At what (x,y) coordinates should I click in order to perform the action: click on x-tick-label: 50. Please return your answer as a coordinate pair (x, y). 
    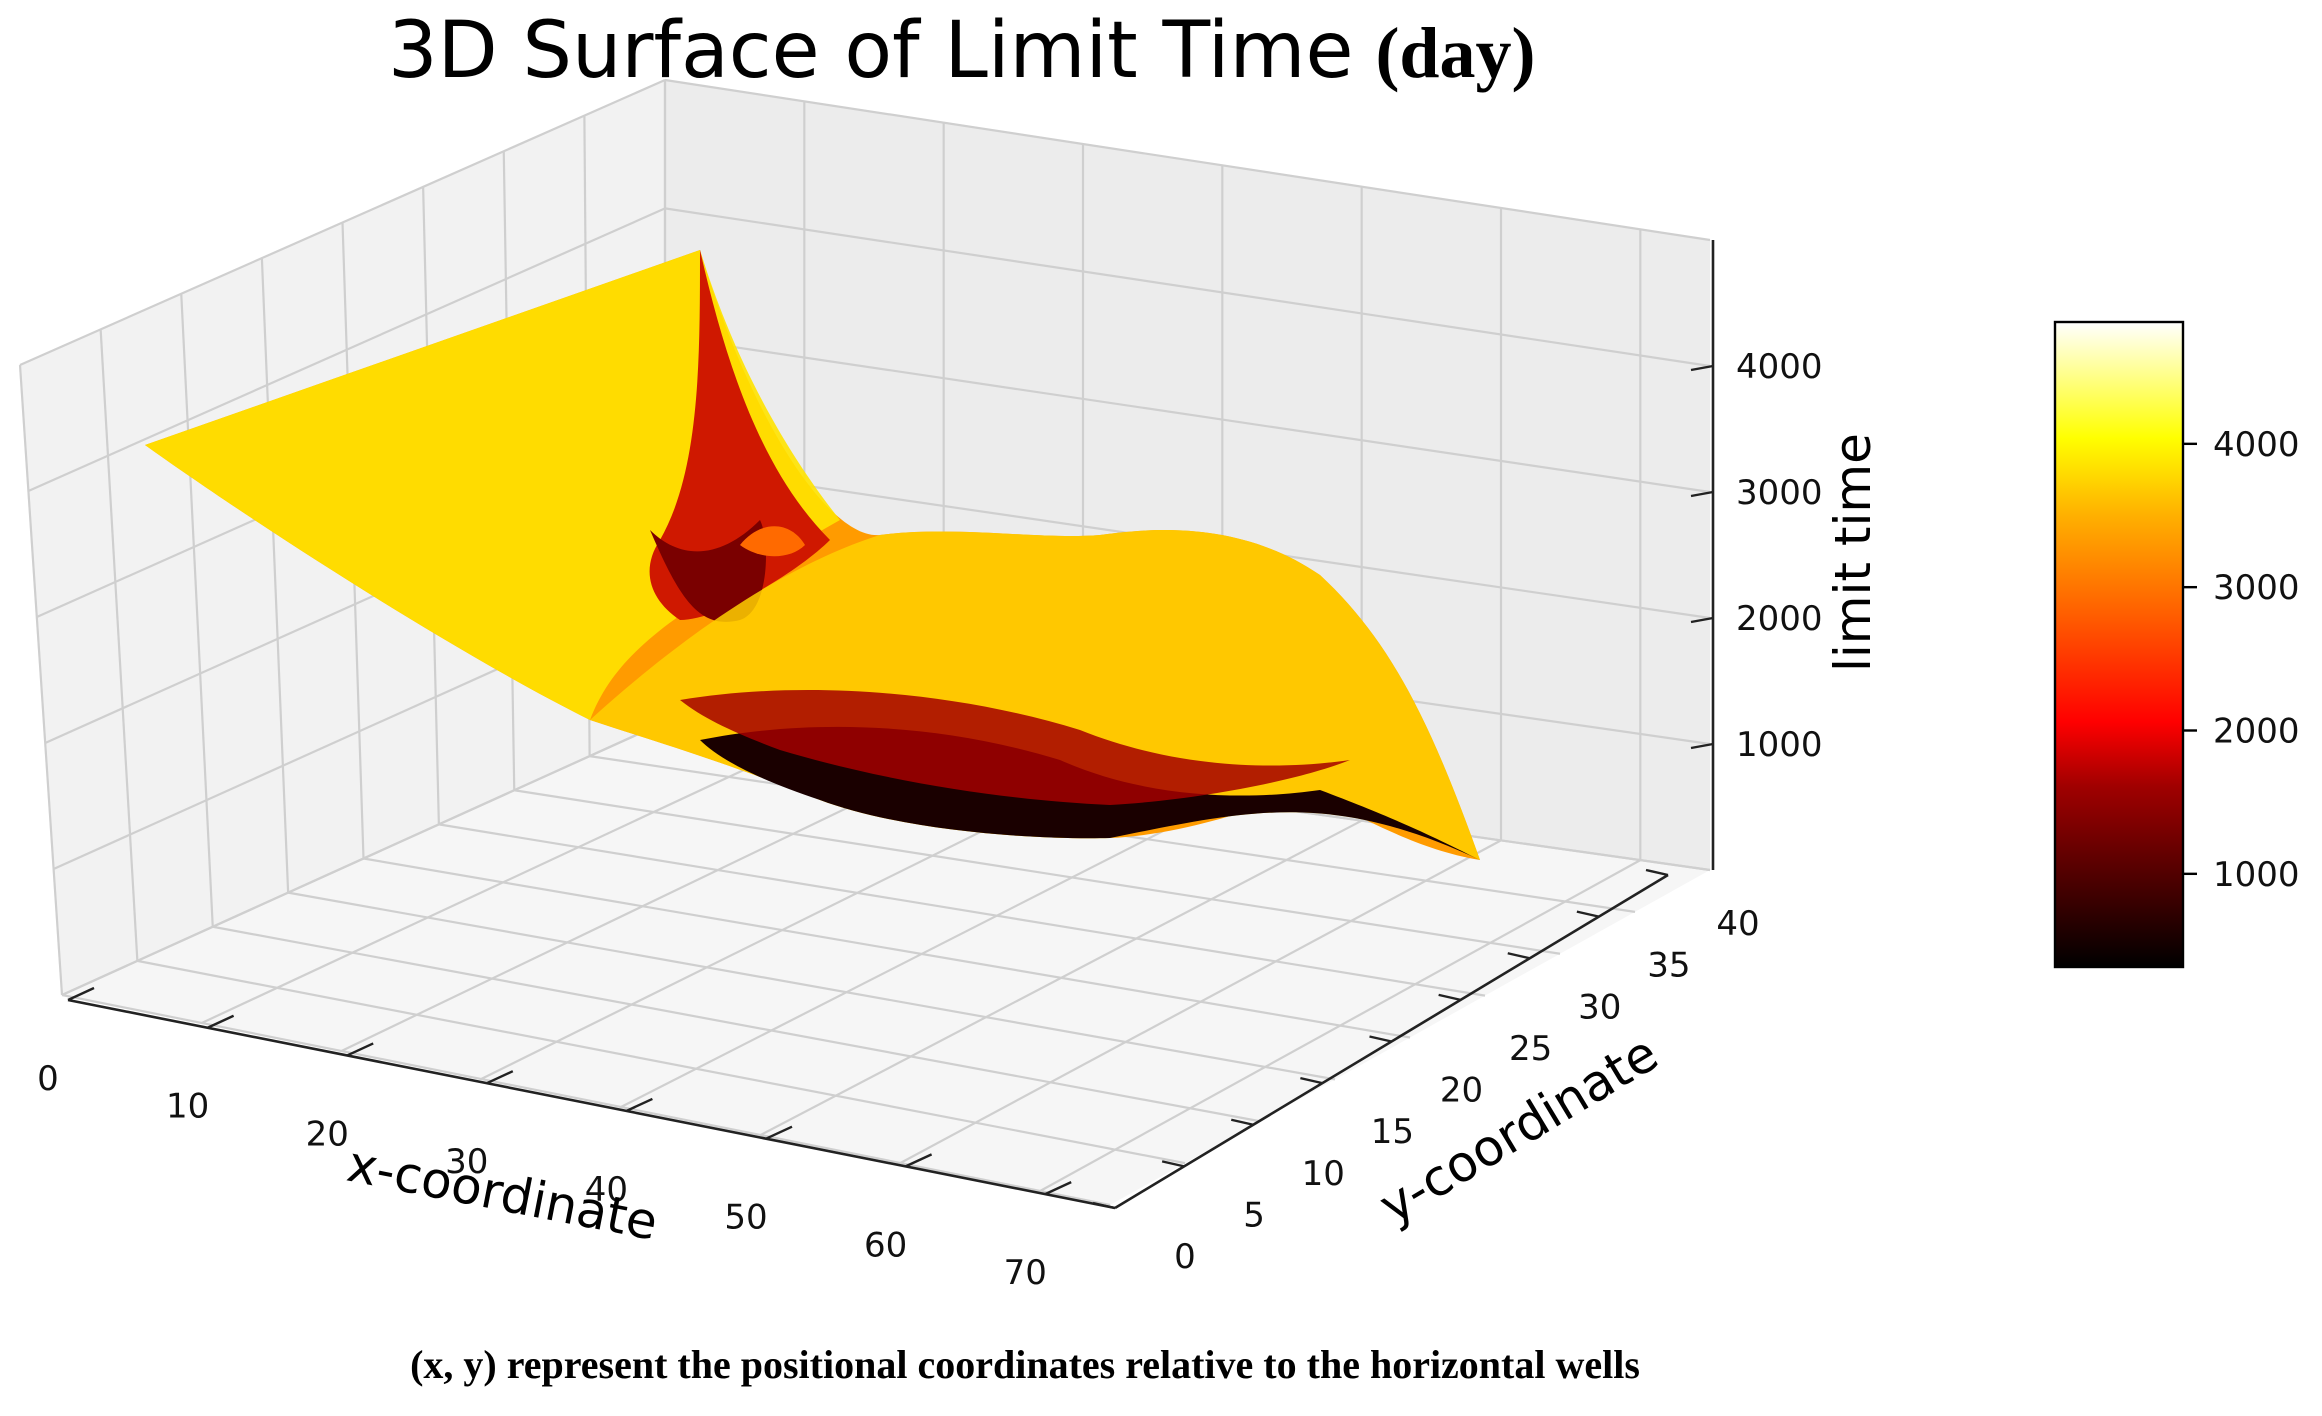
    Looking at the image, I should click on (745, 1218).